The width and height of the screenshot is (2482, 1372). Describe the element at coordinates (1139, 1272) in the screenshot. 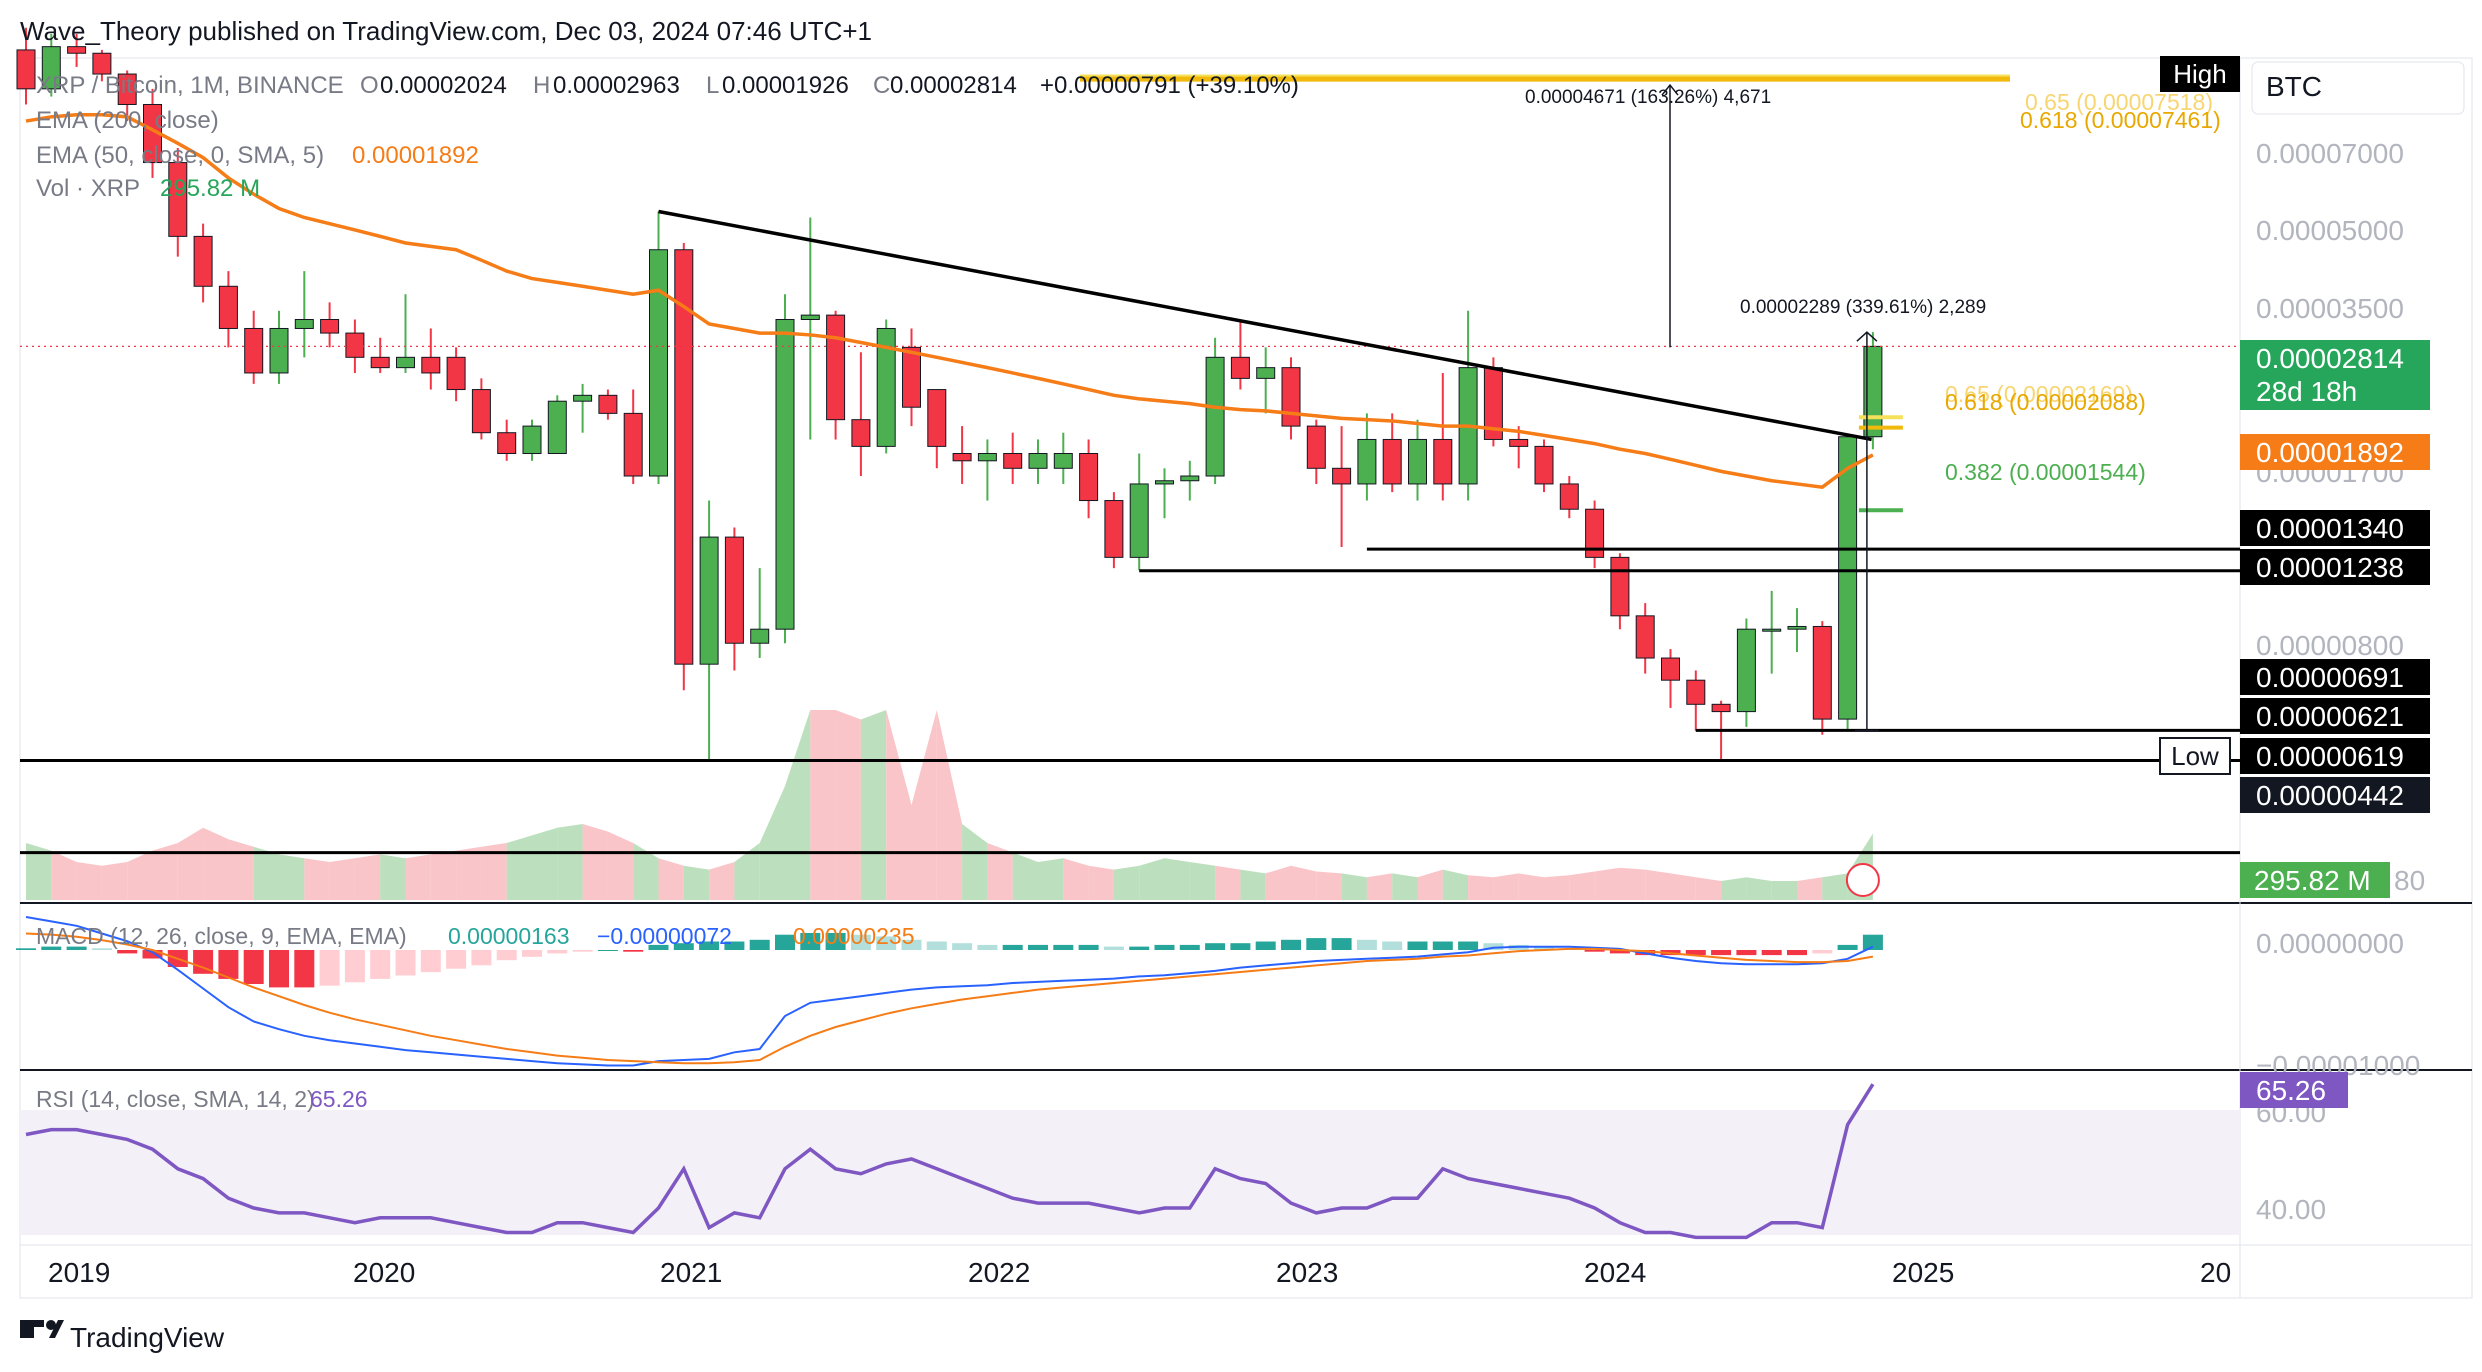

I see `time-axis: 2019 2020 2021 2022 2023 2024 2025 20` at that location.